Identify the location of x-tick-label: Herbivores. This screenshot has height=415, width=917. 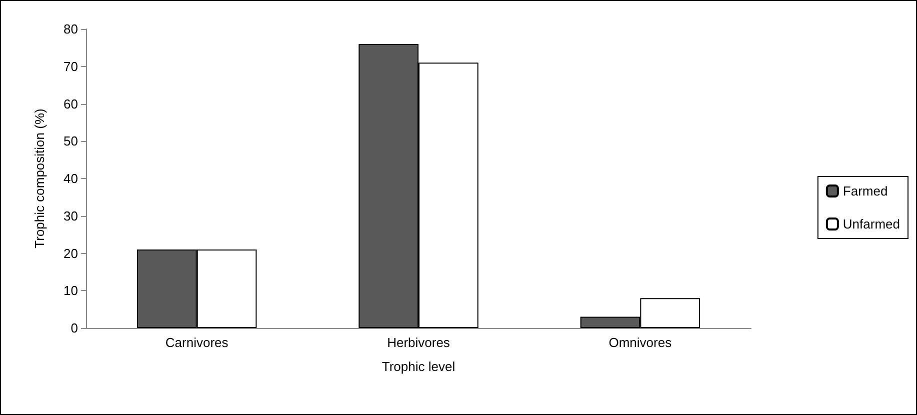
(418, 342).